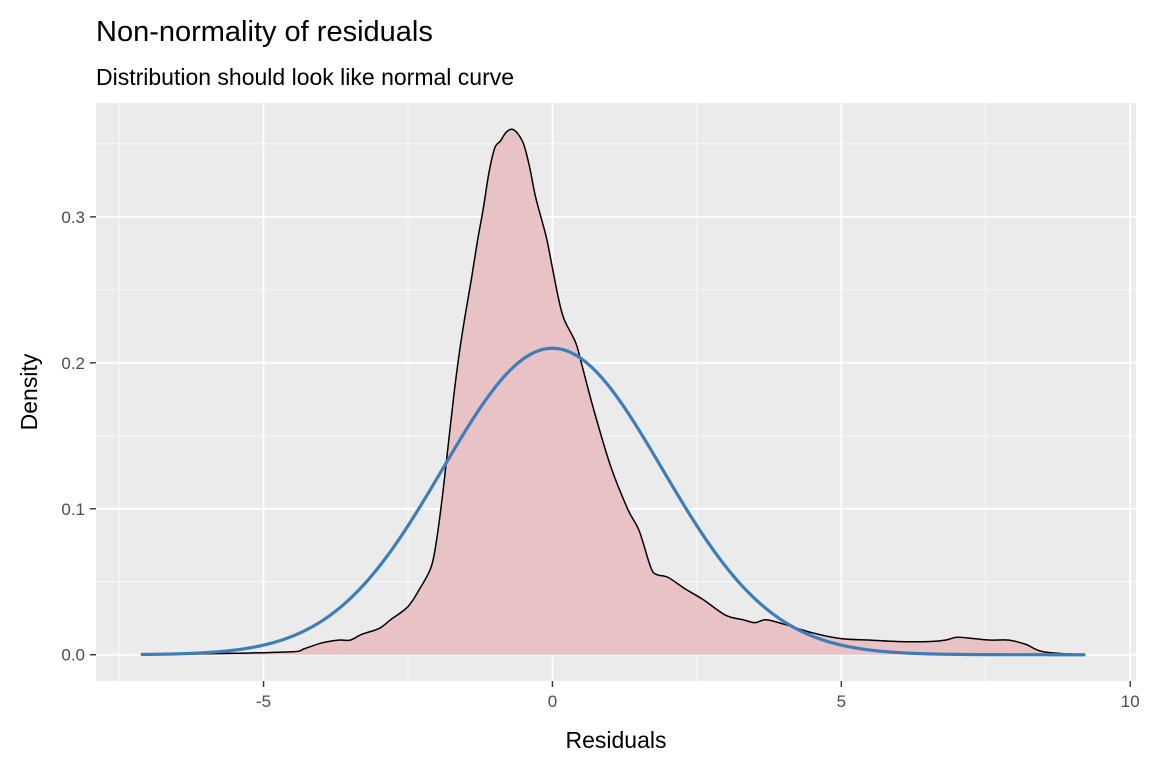  Describe the element at coordinates (841, 701) in the screenshot. I see `x-tick-label: 5` at that location.